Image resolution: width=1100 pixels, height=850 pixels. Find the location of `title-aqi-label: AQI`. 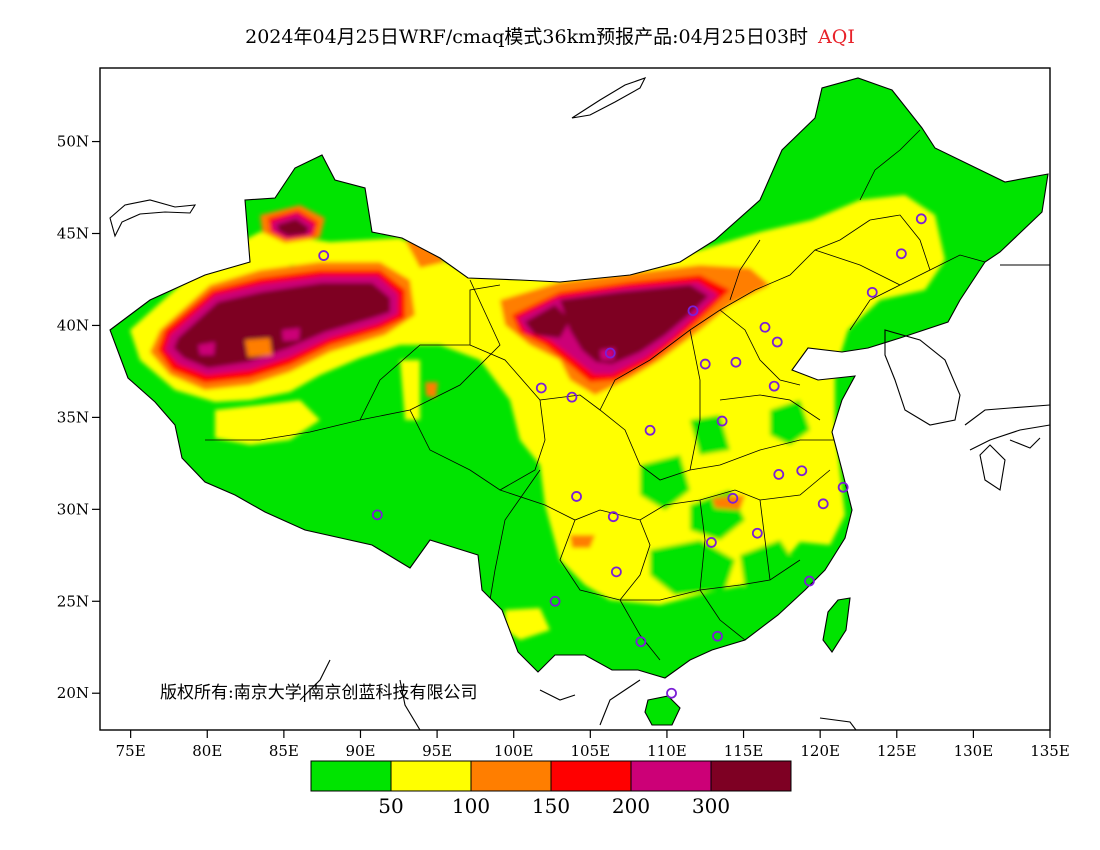

title-aqi-label: AQI is located at coordinates (836, 37).